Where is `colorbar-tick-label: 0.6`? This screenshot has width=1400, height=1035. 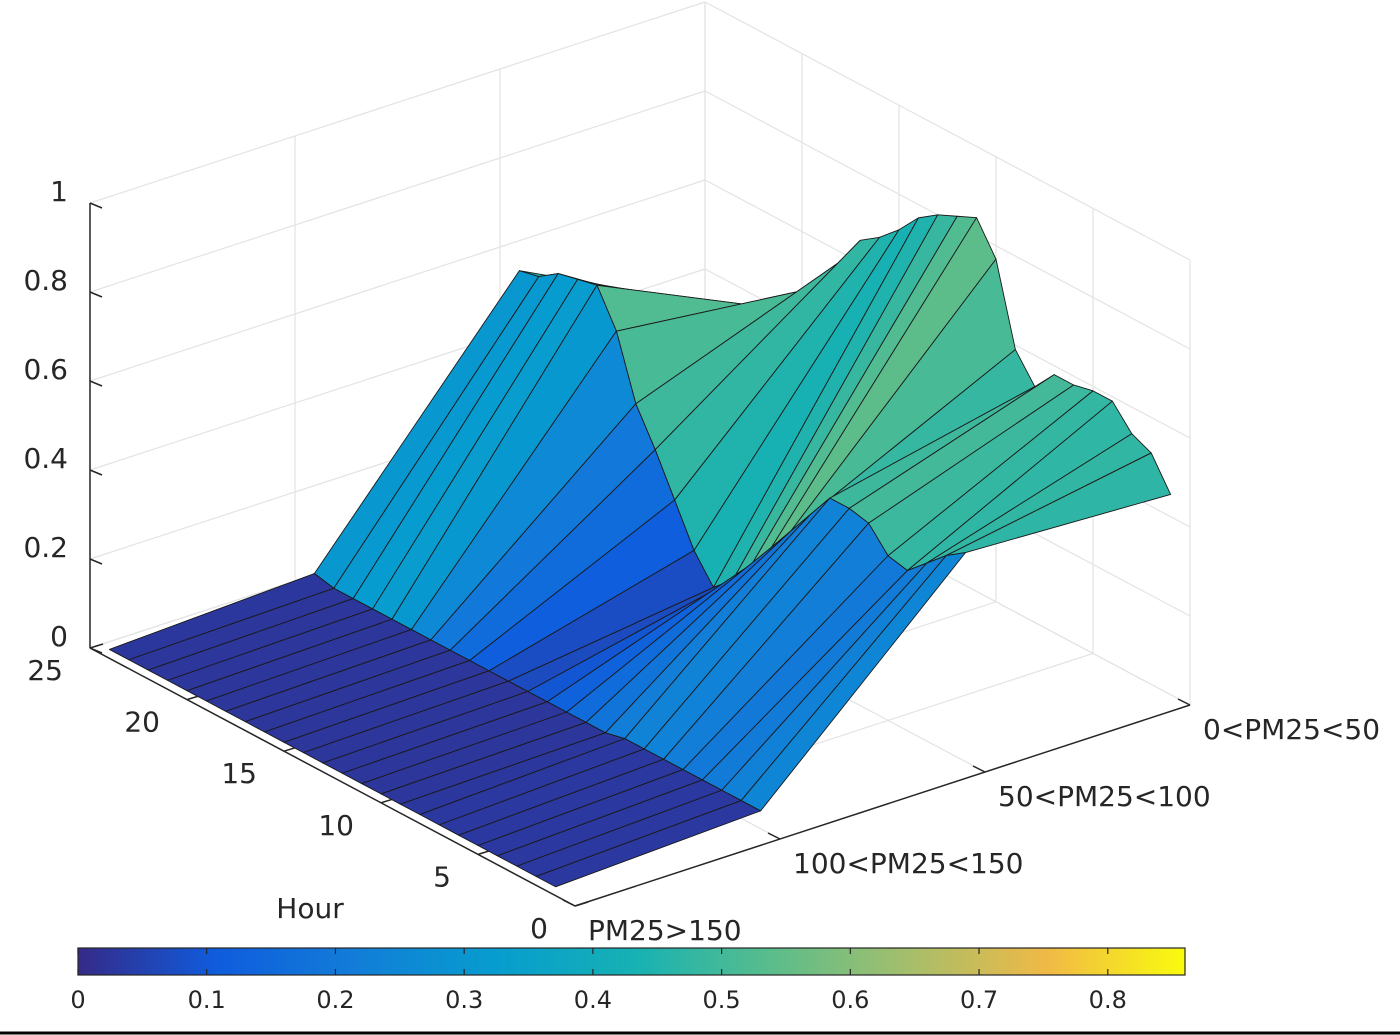 colorbar-tick-label: 0.6 is located at coordinates (850, 1000).